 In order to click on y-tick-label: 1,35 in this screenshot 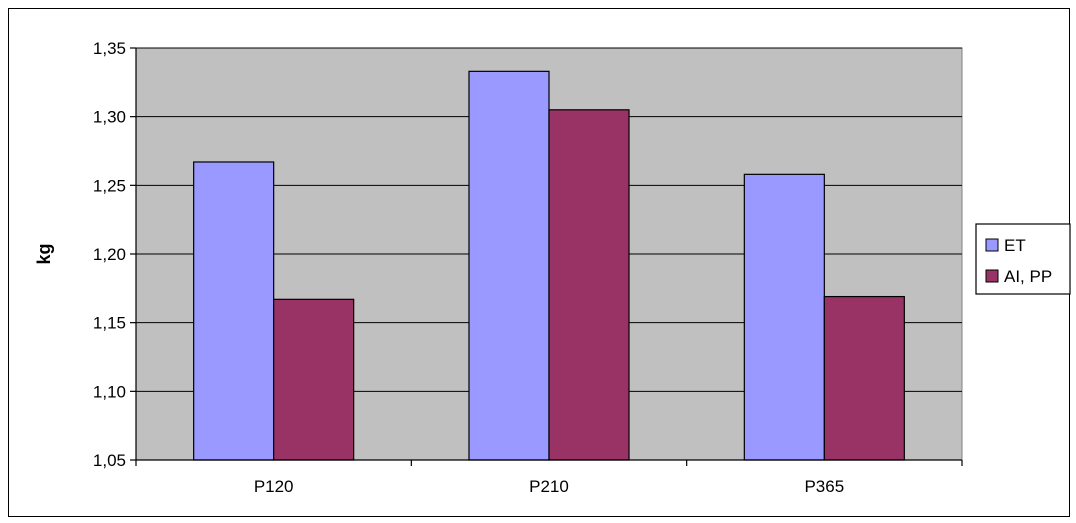, I will do `click(109, 48)`.